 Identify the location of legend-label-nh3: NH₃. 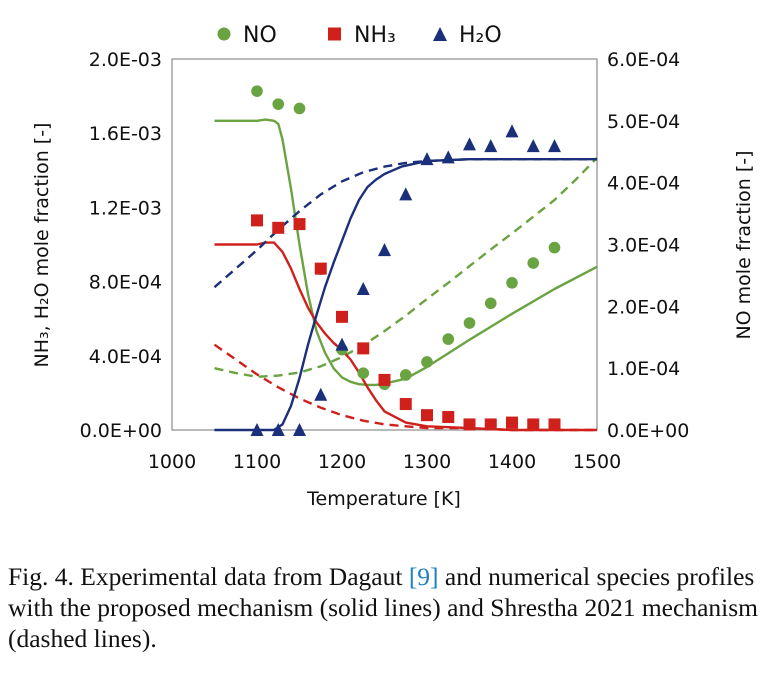
(375, 35).